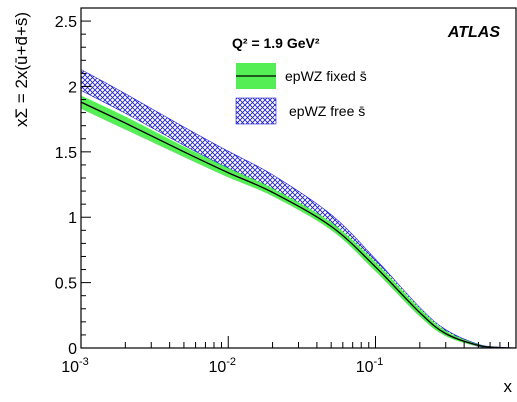 This screenshot has width=517, height=402. I want to click on atlas-label: ATLAS, so click(473, 32).